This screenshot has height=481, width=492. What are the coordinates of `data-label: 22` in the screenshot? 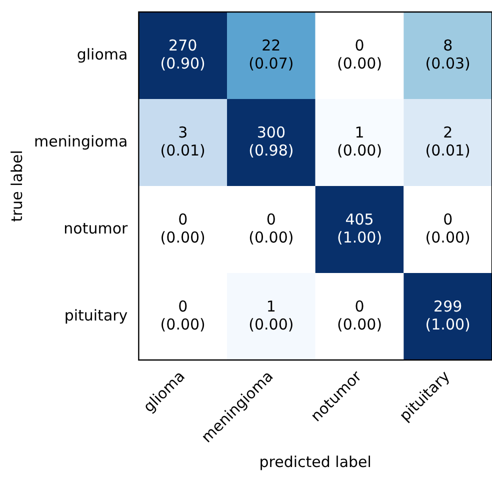 It's located at (271, 45).